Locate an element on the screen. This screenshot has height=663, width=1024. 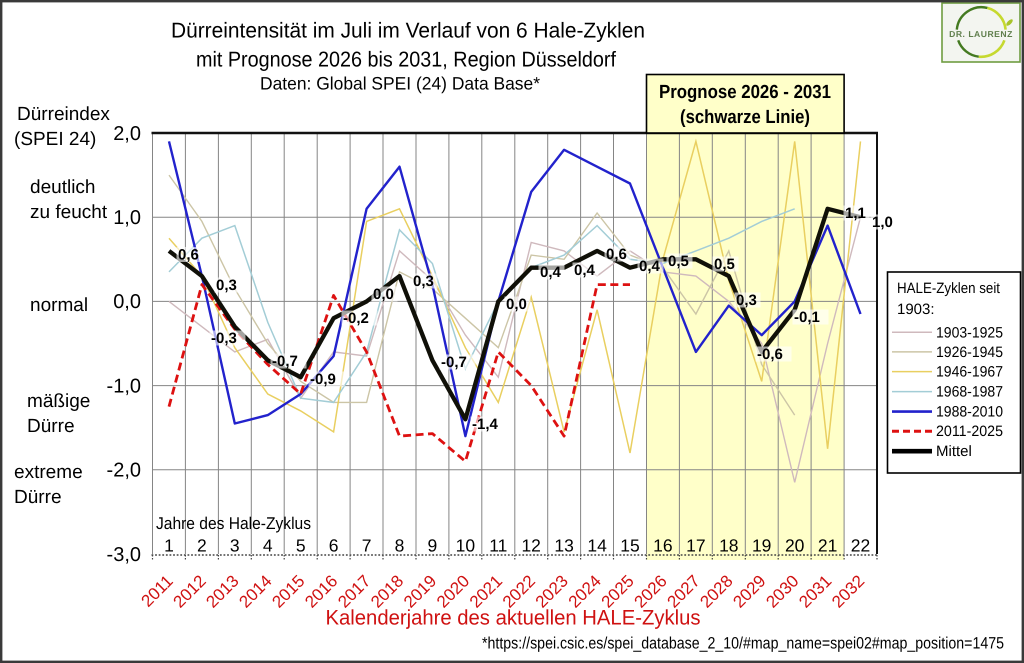
svg-text: 4 is located at coordinates (268, 546).